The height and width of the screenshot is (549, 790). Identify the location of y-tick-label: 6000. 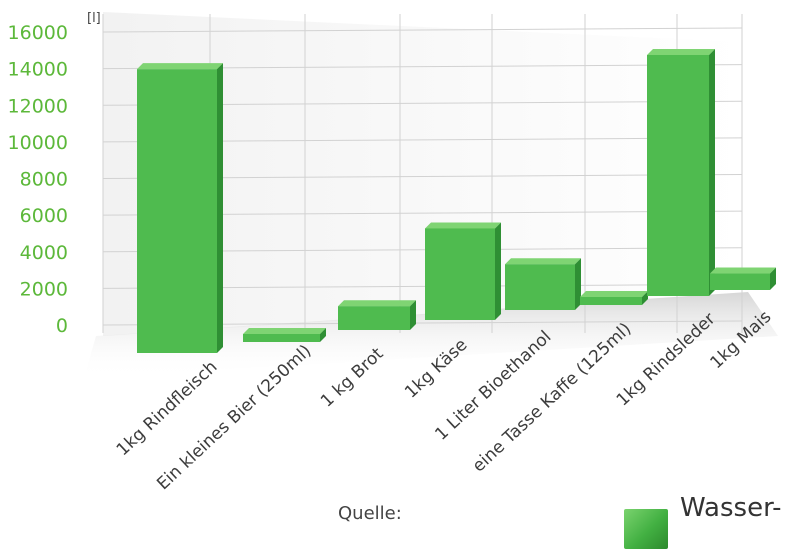
(44, 216).